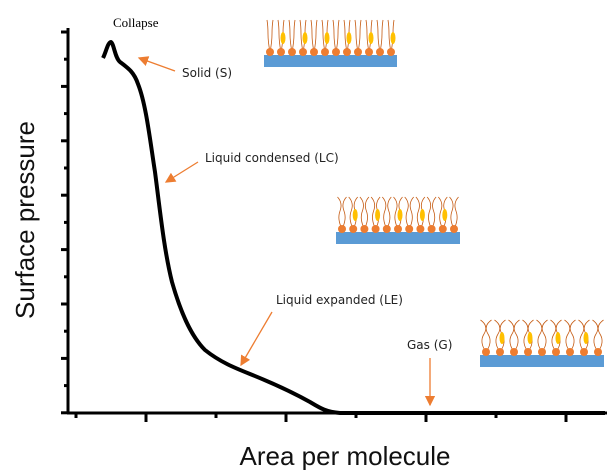 The width and height of the screenshot is (609, 470). I want to click on solid-label: Solid (S), so click(207, 73).